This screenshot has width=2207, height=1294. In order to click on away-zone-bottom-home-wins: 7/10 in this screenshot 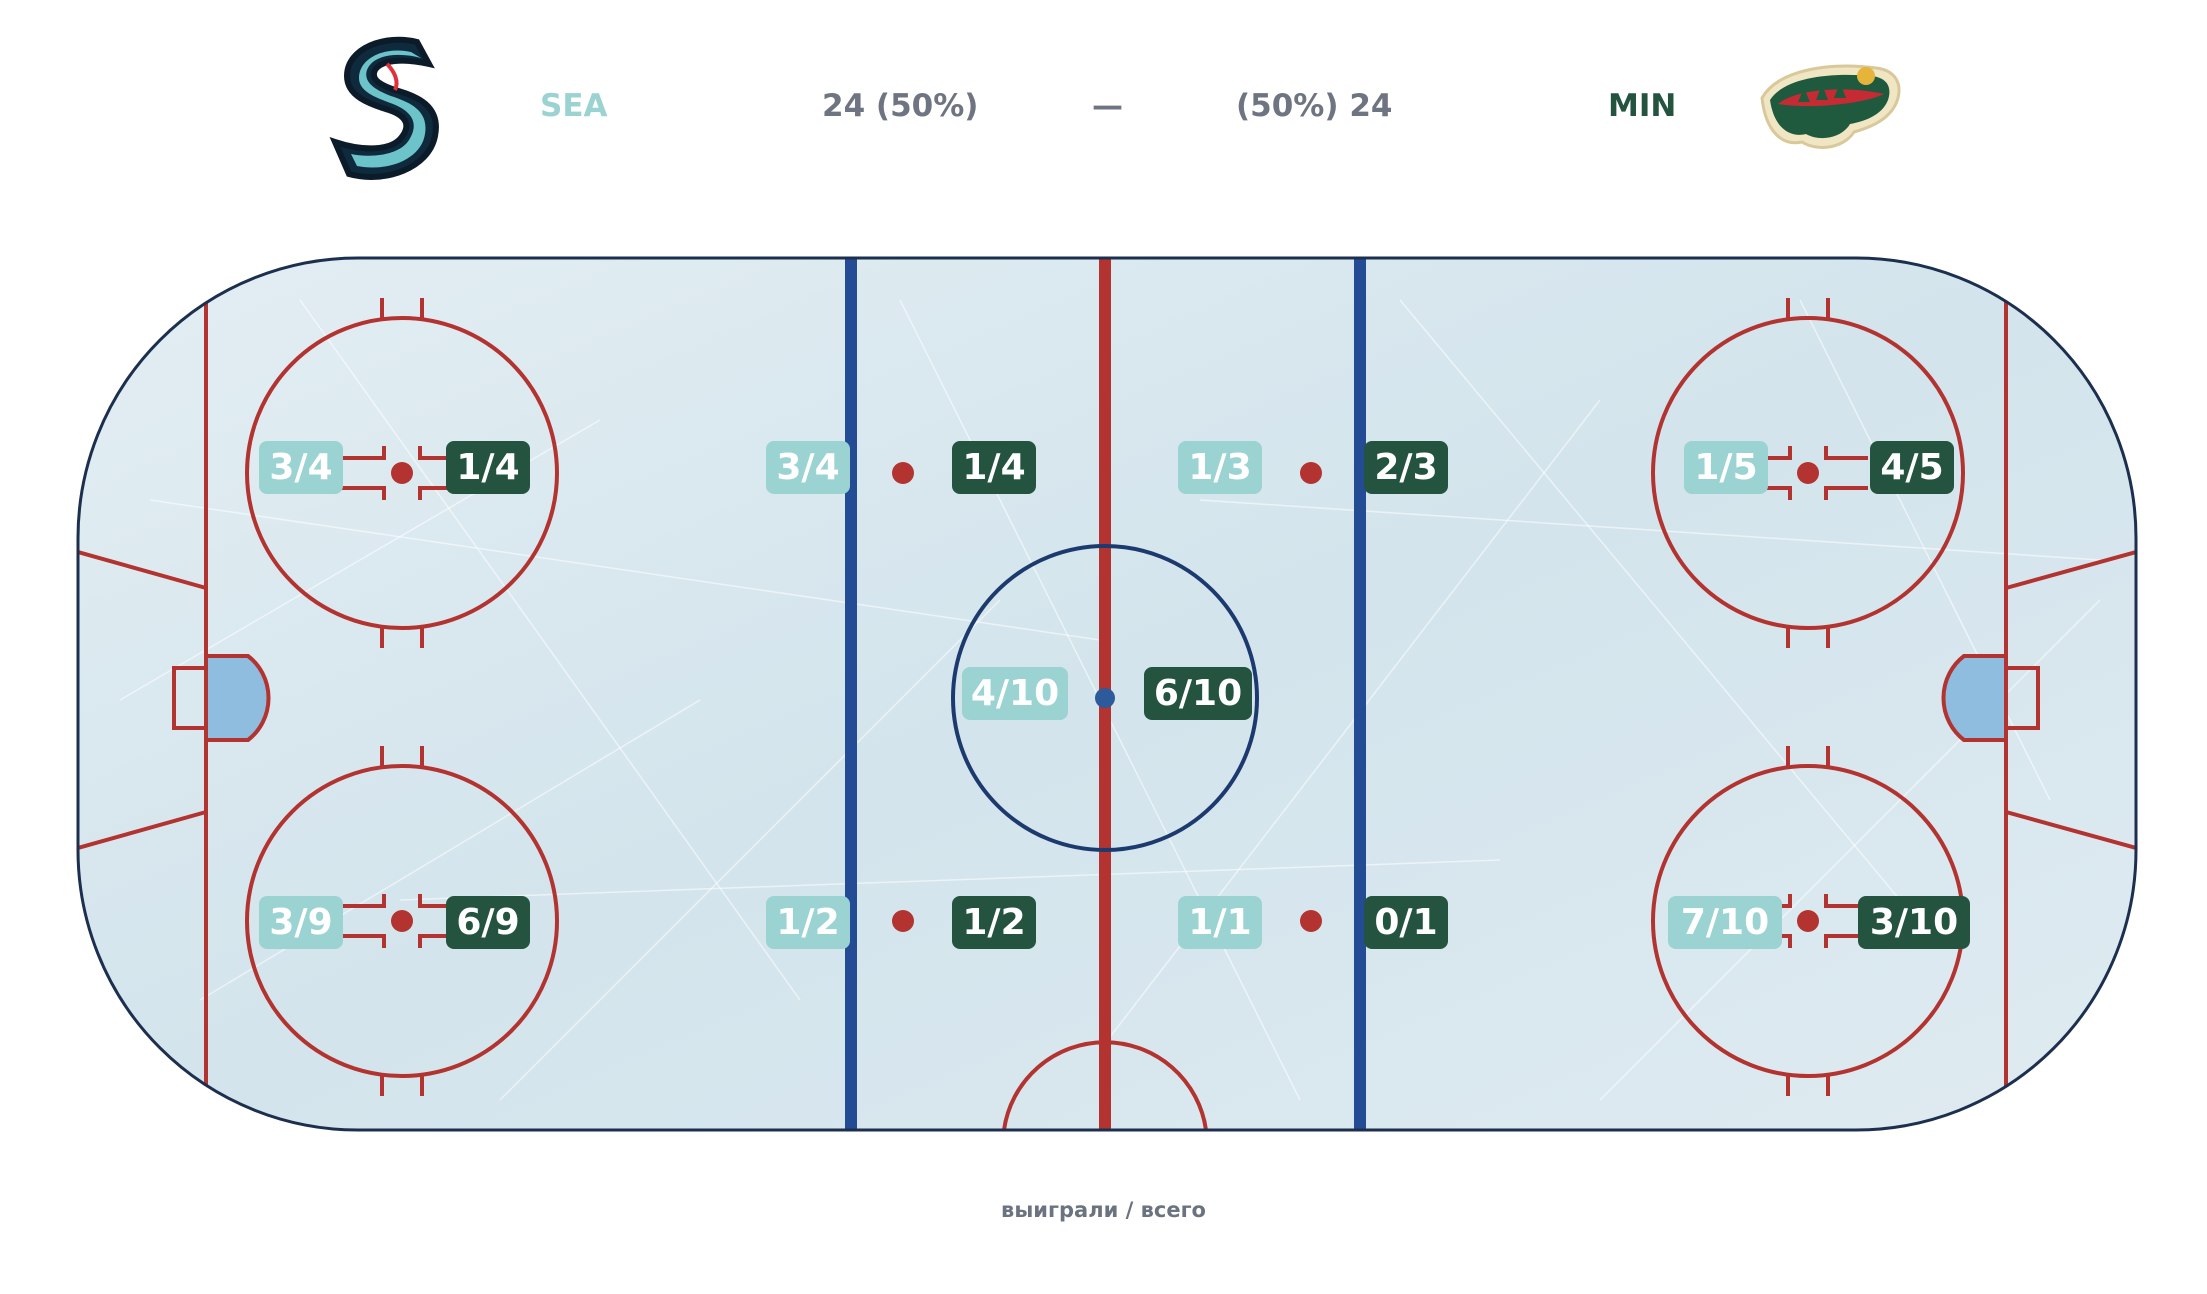, I will do `click(1725, 922)`.